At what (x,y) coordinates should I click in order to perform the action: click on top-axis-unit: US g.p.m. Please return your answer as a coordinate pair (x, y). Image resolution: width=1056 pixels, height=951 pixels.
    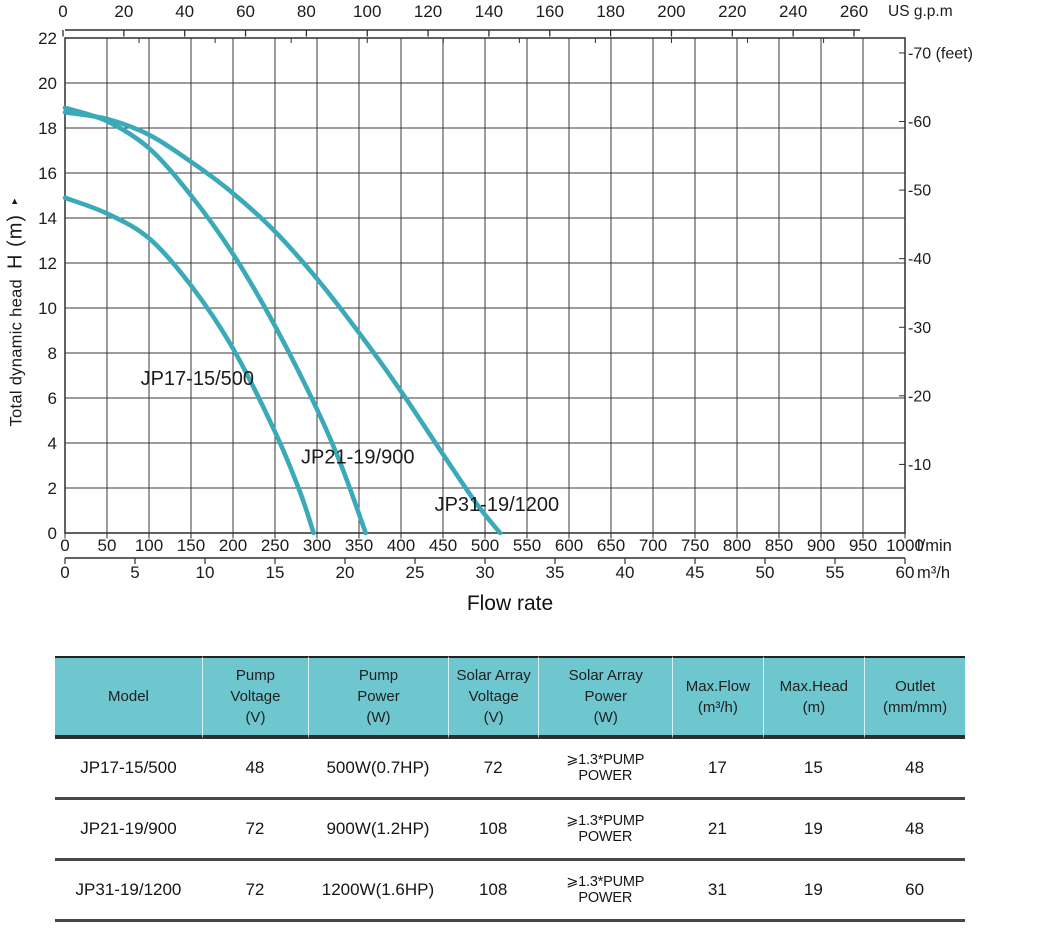
    Looking at the image, I should click on (920, 11).